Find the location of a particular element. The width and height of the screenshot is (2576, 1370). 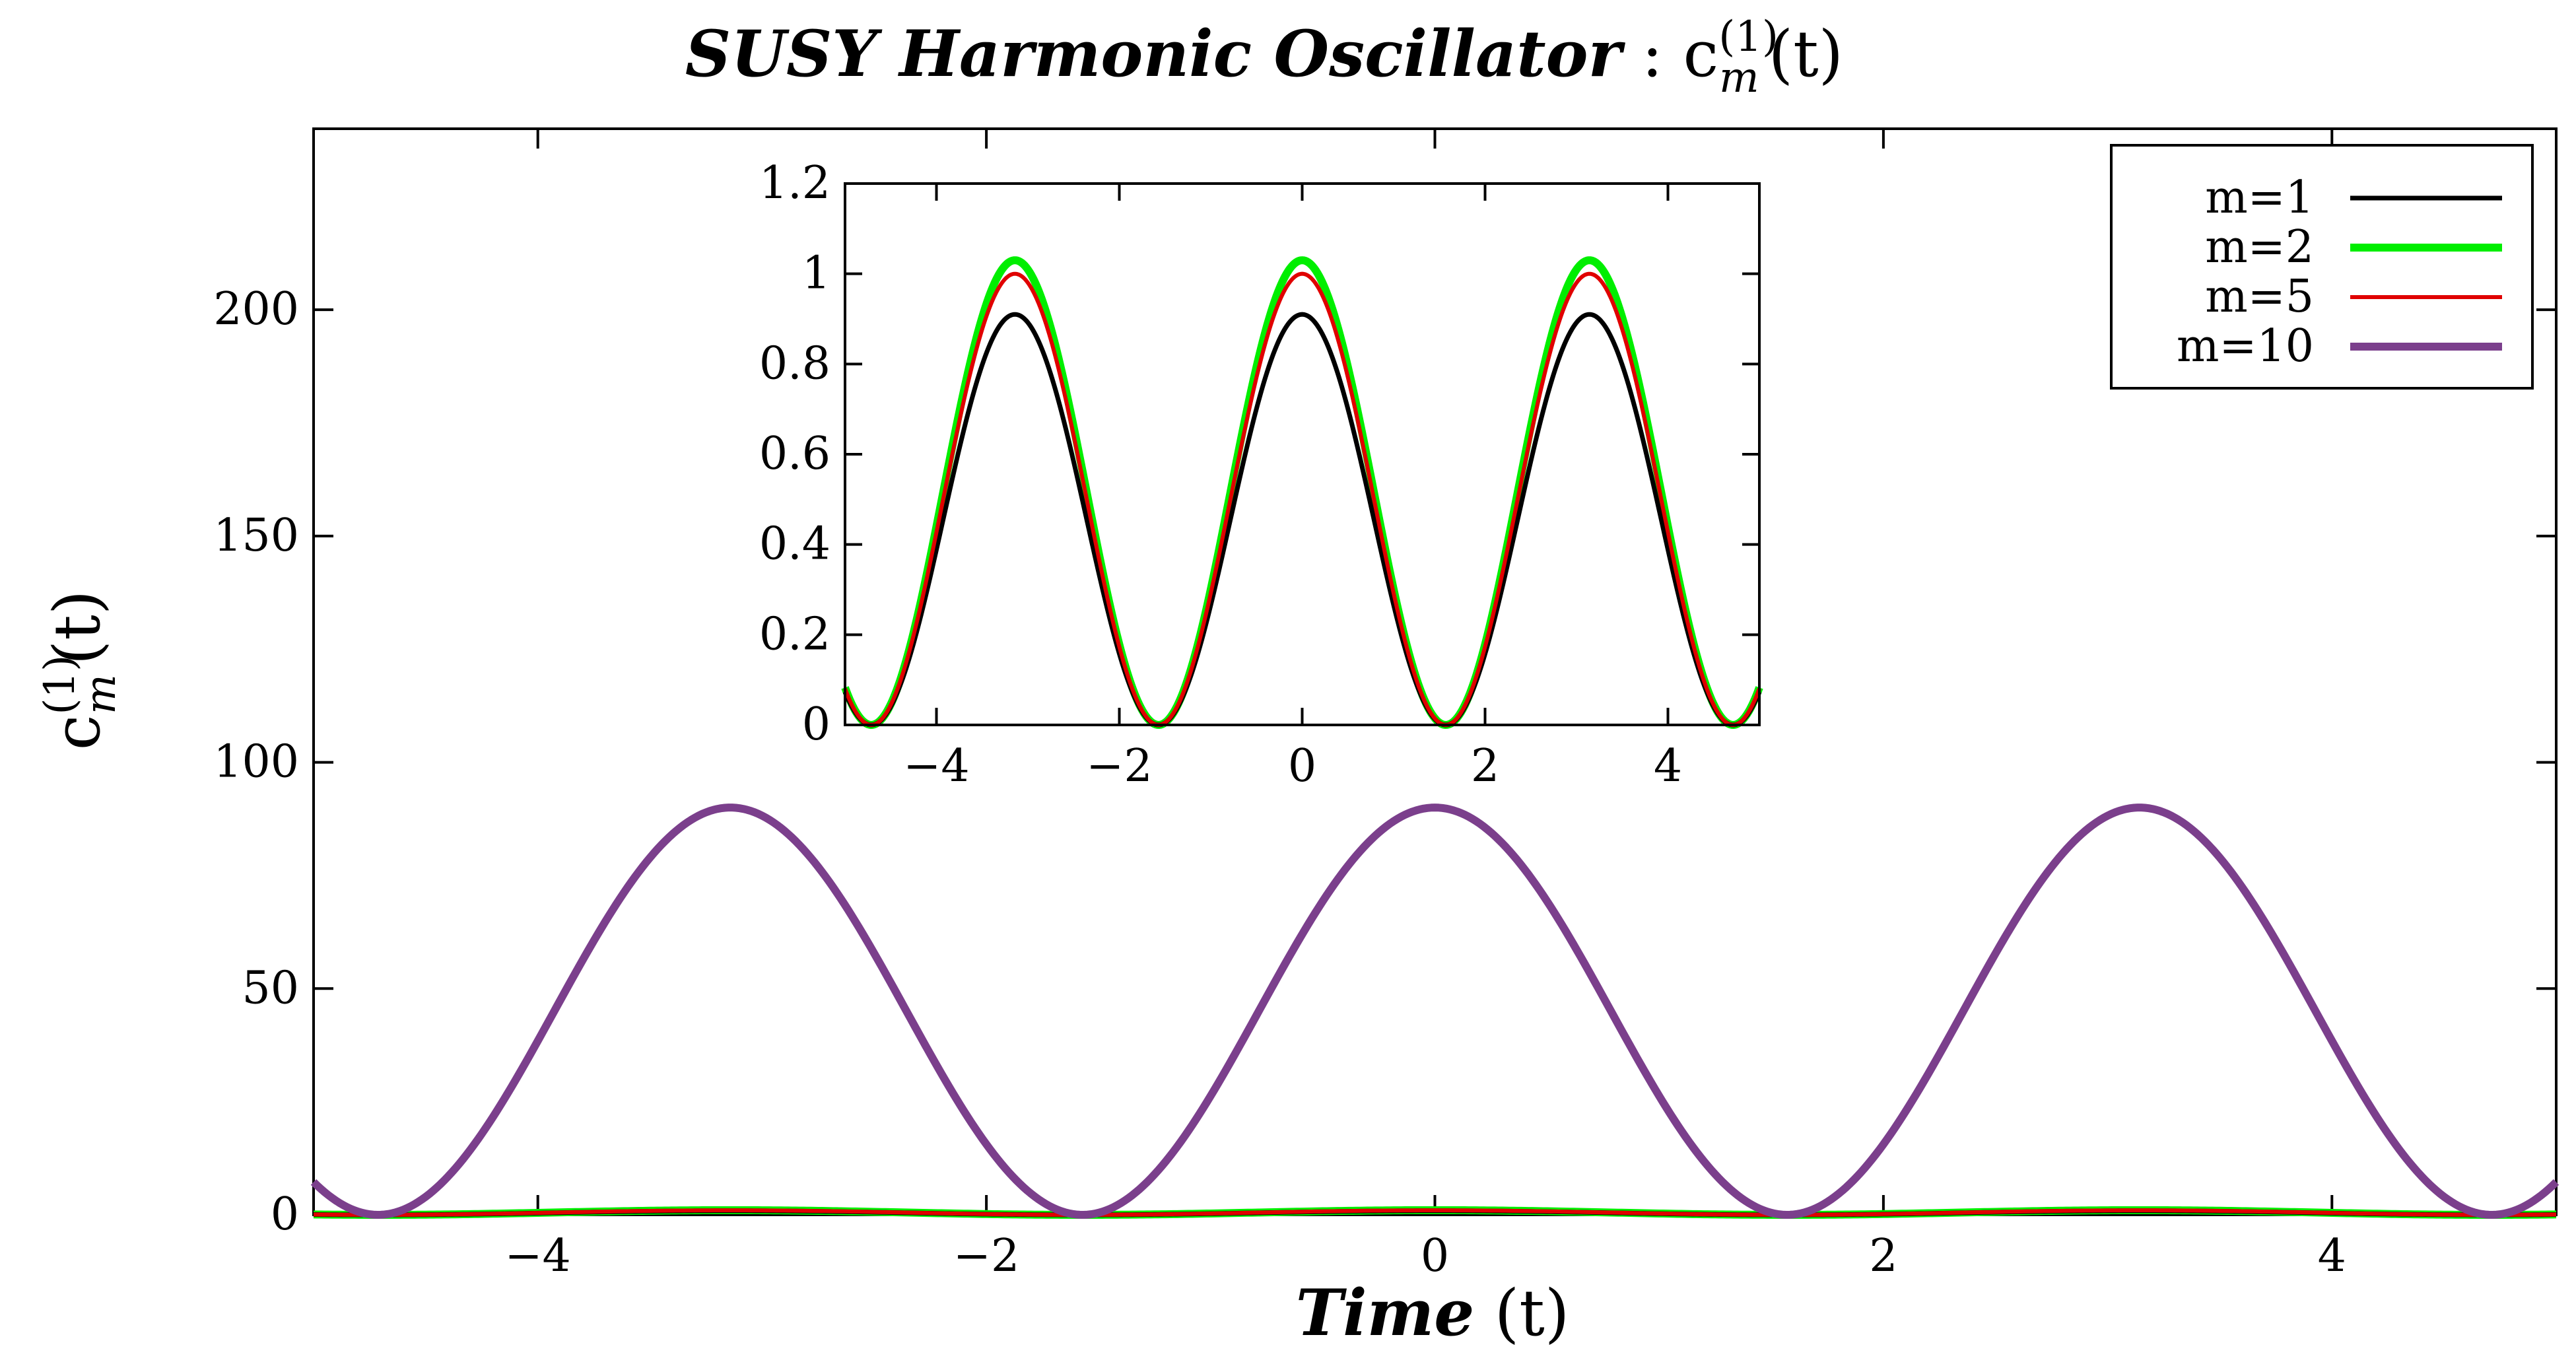

main-x-tick-label: 0 is located at coordinates (1435, 1256).